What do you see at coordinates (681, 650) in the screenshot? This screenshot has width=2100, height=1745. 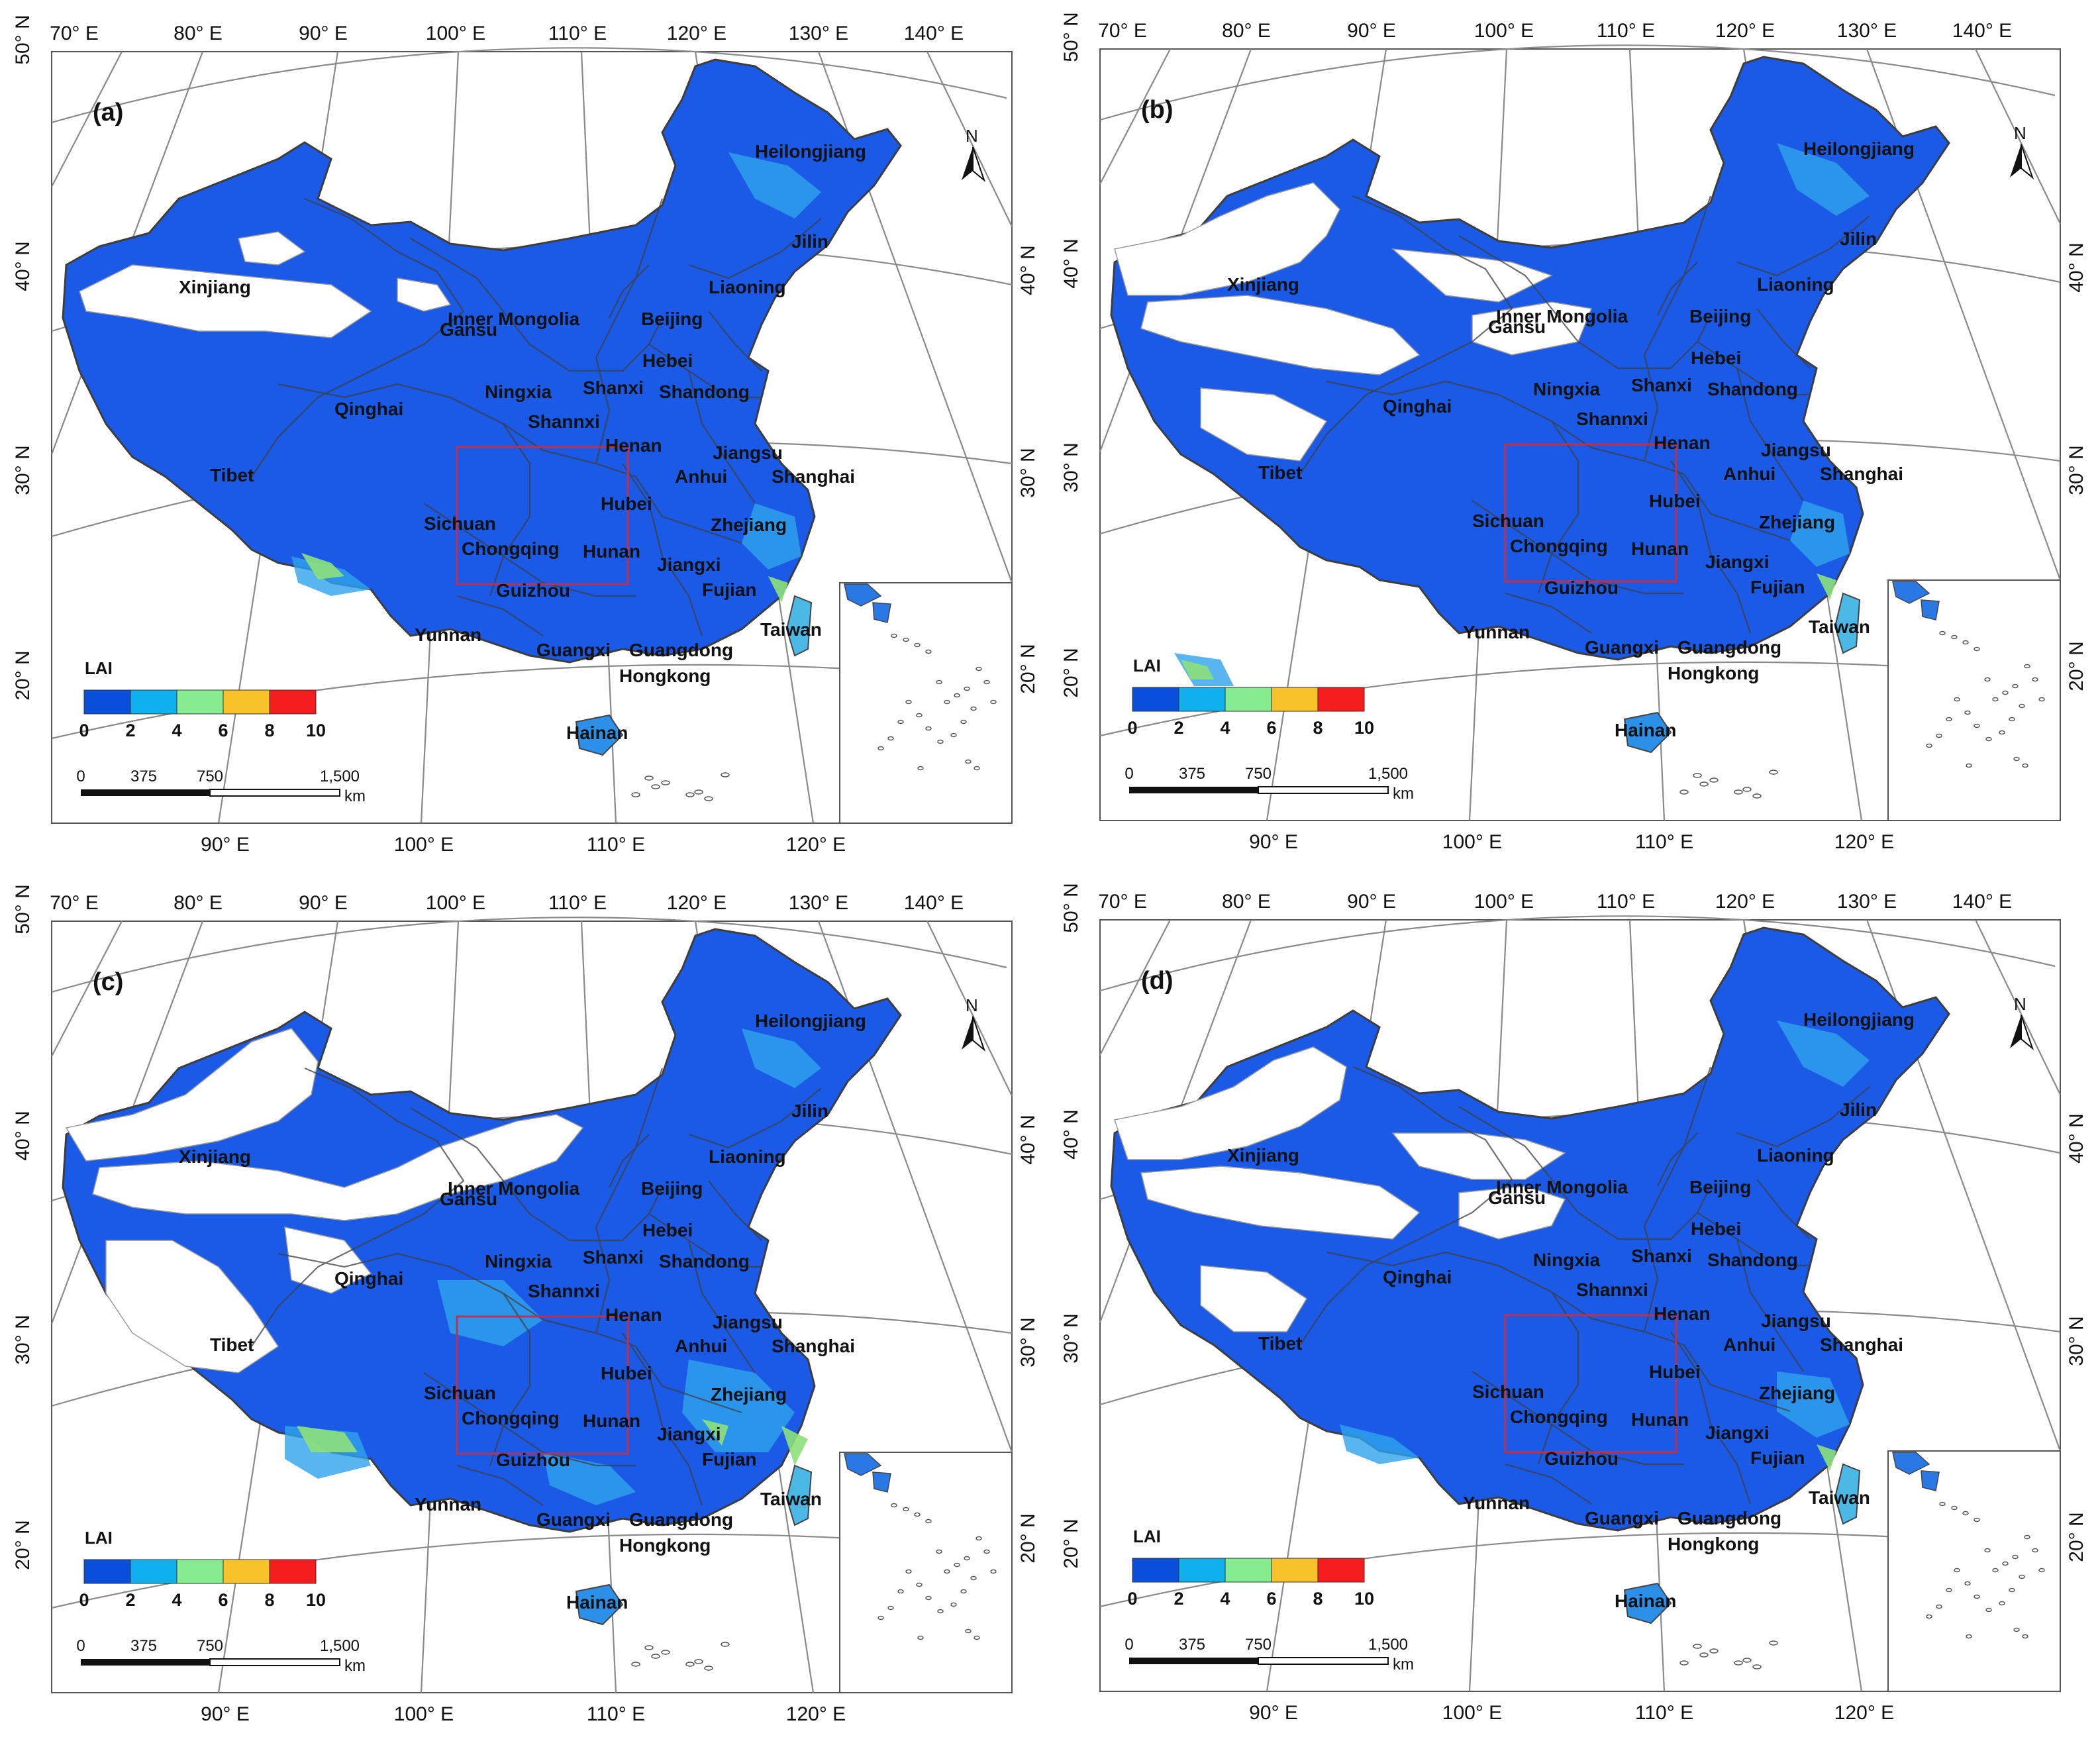 I see `province-label-guangdong: Guangdong` at bounding box center [681, 650].